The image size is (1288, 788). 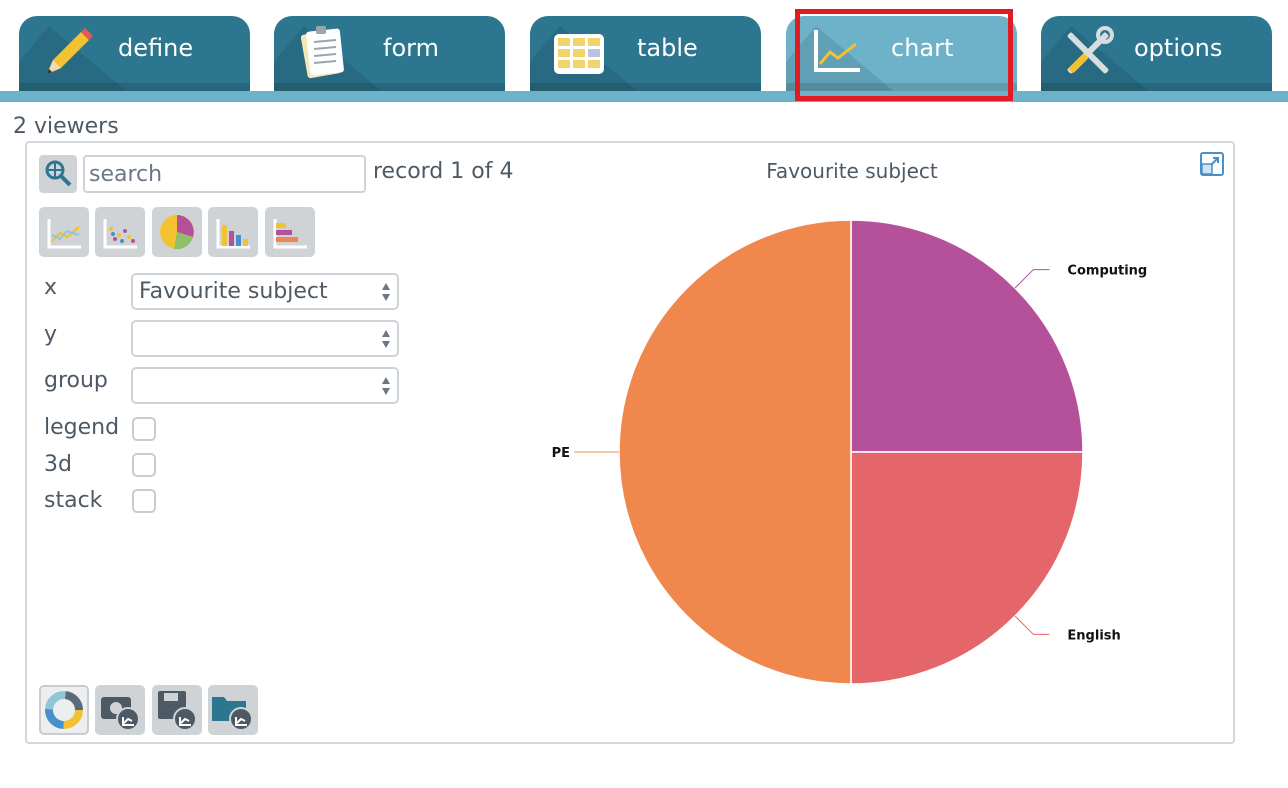 I want to click on clipboard-icon, so click(x=322, y=52).